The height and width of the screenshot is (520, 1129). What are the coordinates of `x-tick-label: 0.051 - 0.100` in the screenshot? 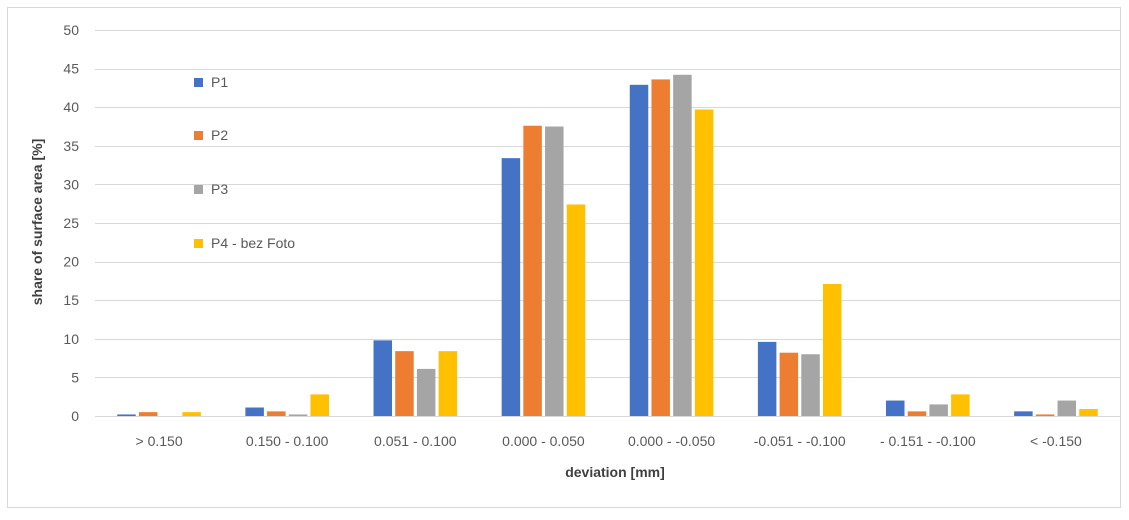 It's located at (415, 441).